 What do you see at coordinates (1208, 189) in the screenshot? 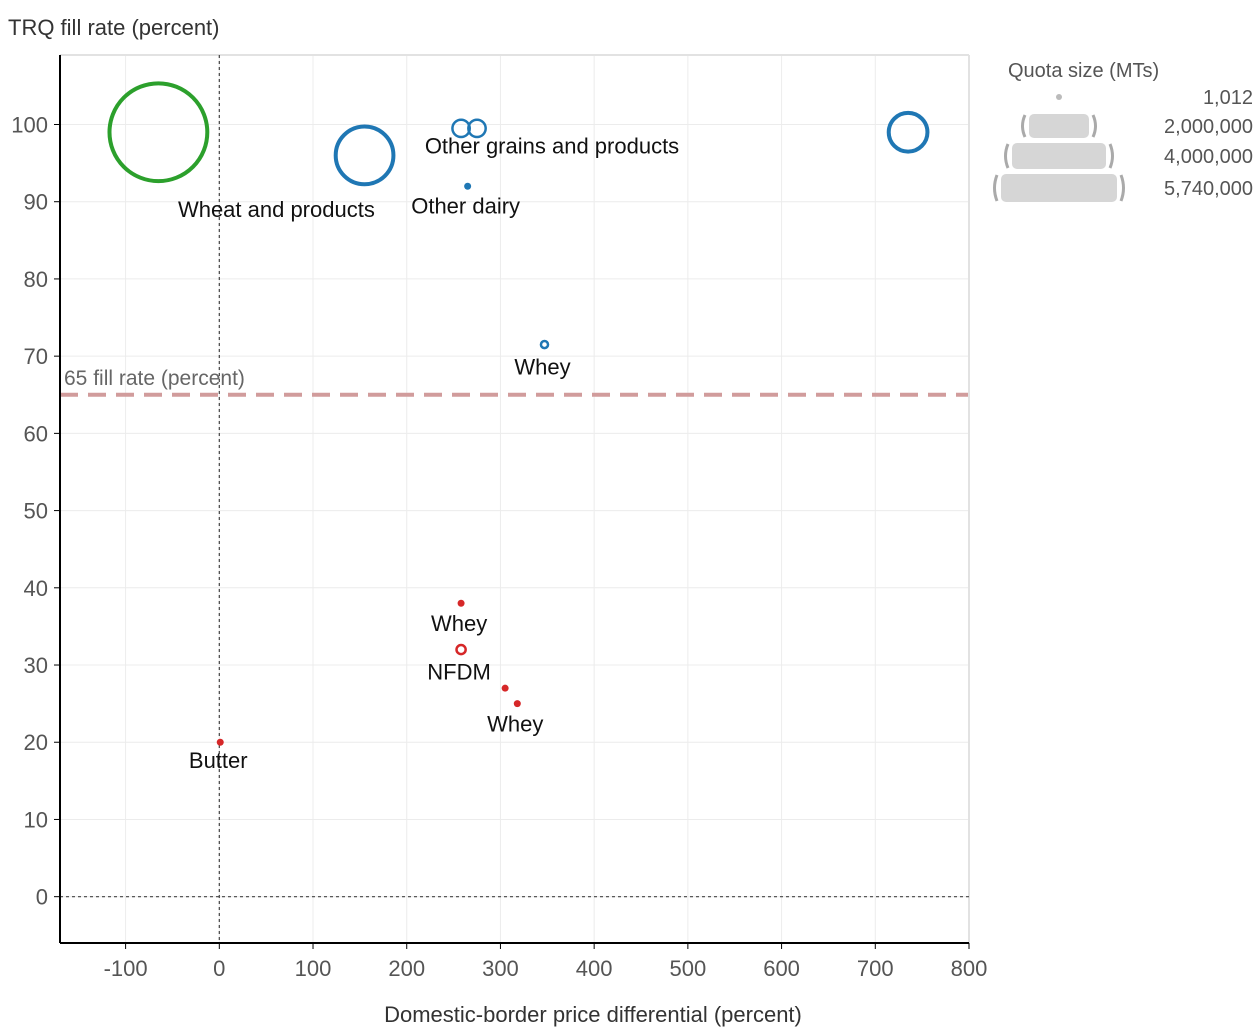
I see `legend-entry-label: 5,740,000` at bounding box center [1208, 189].